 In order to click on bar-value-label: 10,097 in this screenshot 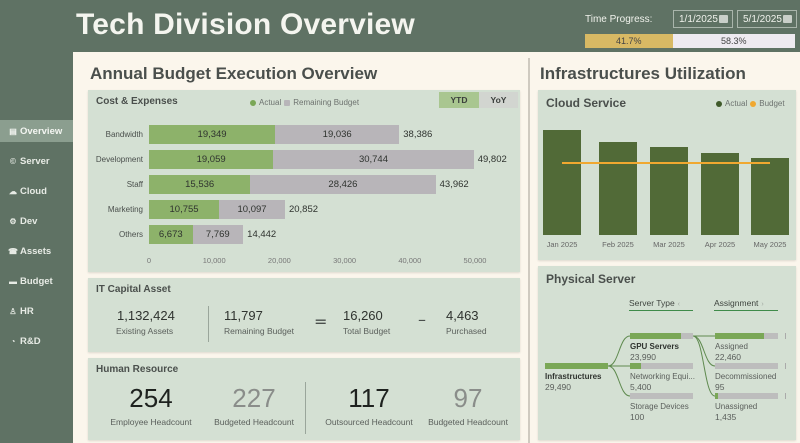, I will do `click(252, 209)`.